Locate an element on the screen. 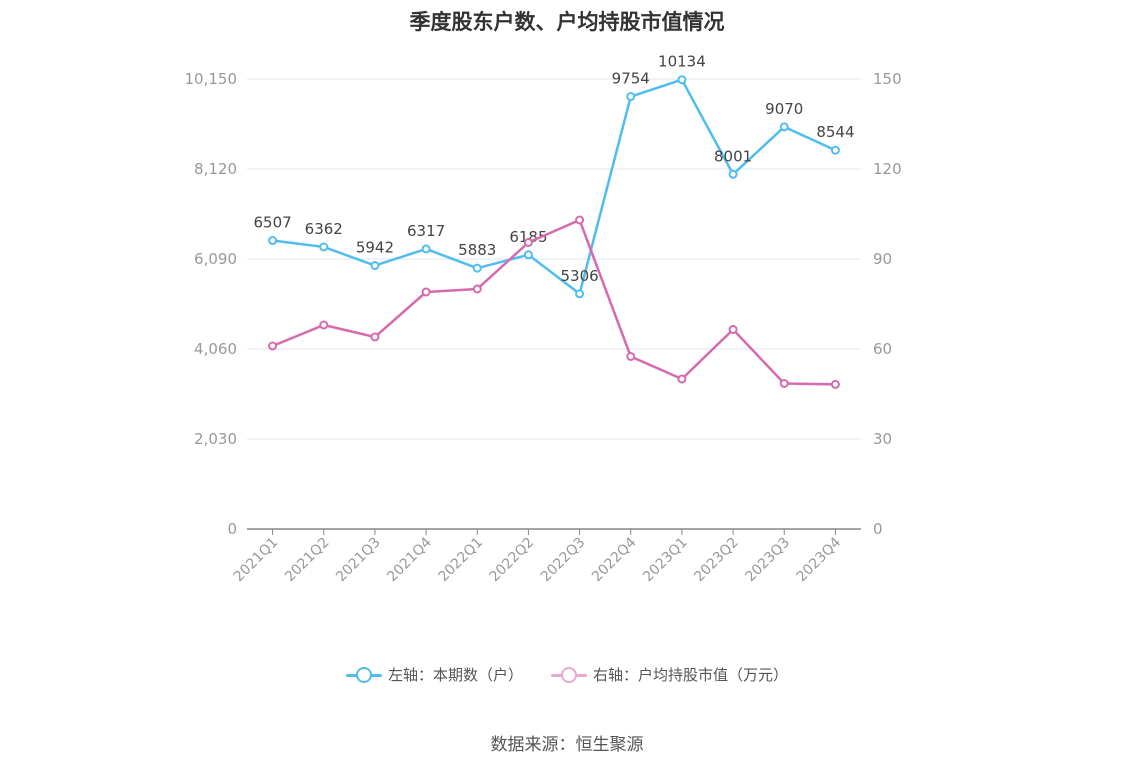 The height and width of the screenshot is (766, 1134). data-label: 9754 is located at coordinates (631, 79).